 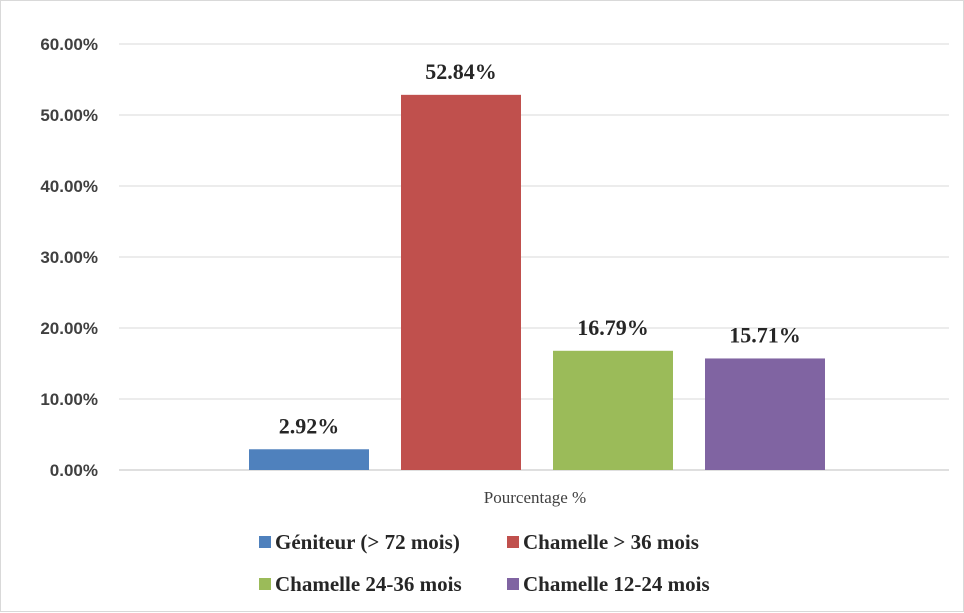 What do you see at coordinates (765, 334) in the screenshot?
I see `data-label: 15.71%` at bounding box center [765, 334].